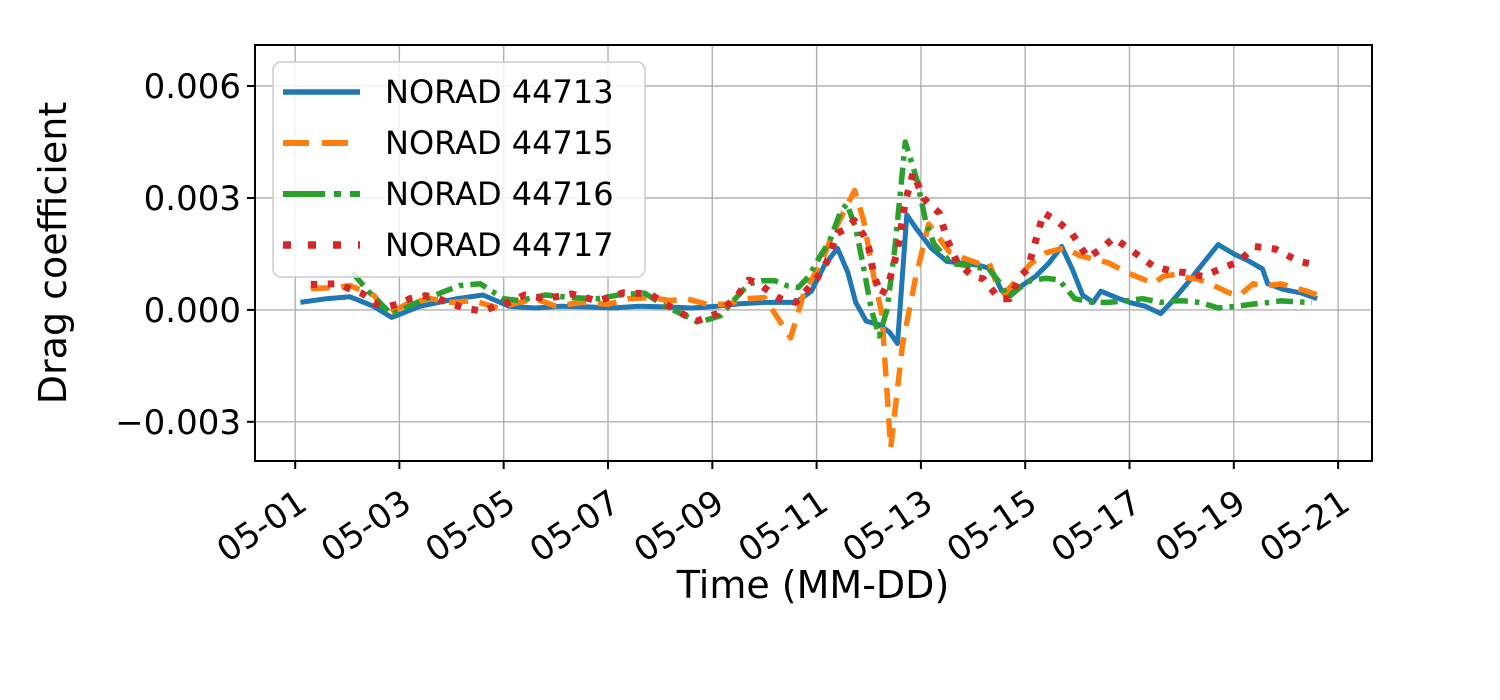  What do you see at coordinates (366, 526) in the screenshot?
I see `x-tick-label: 05-03` at bounding box center [366, 526].